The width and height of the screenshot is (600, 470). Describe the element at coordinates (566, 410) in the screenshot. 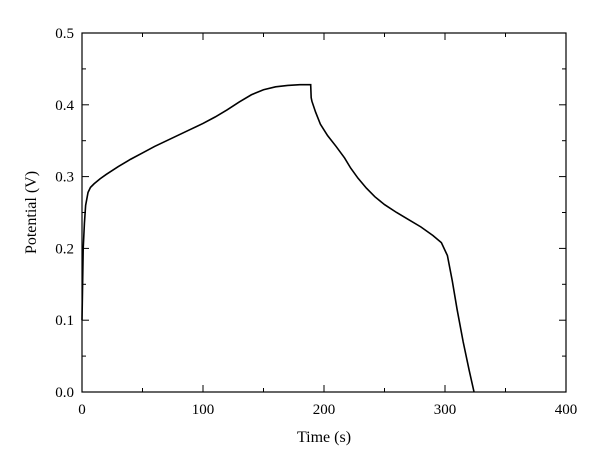

I see `x-tick-label: 400` at that location.